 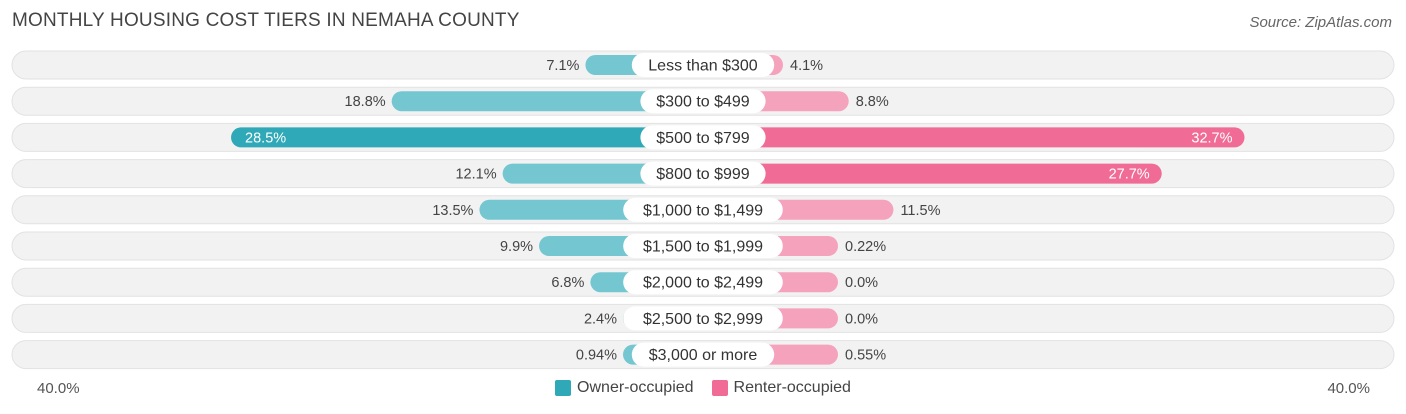 What do you see at coordinates (865, 356) in the screenshot?
I see `renter-value-label: 0.55%` at bounding box center [865, 356].